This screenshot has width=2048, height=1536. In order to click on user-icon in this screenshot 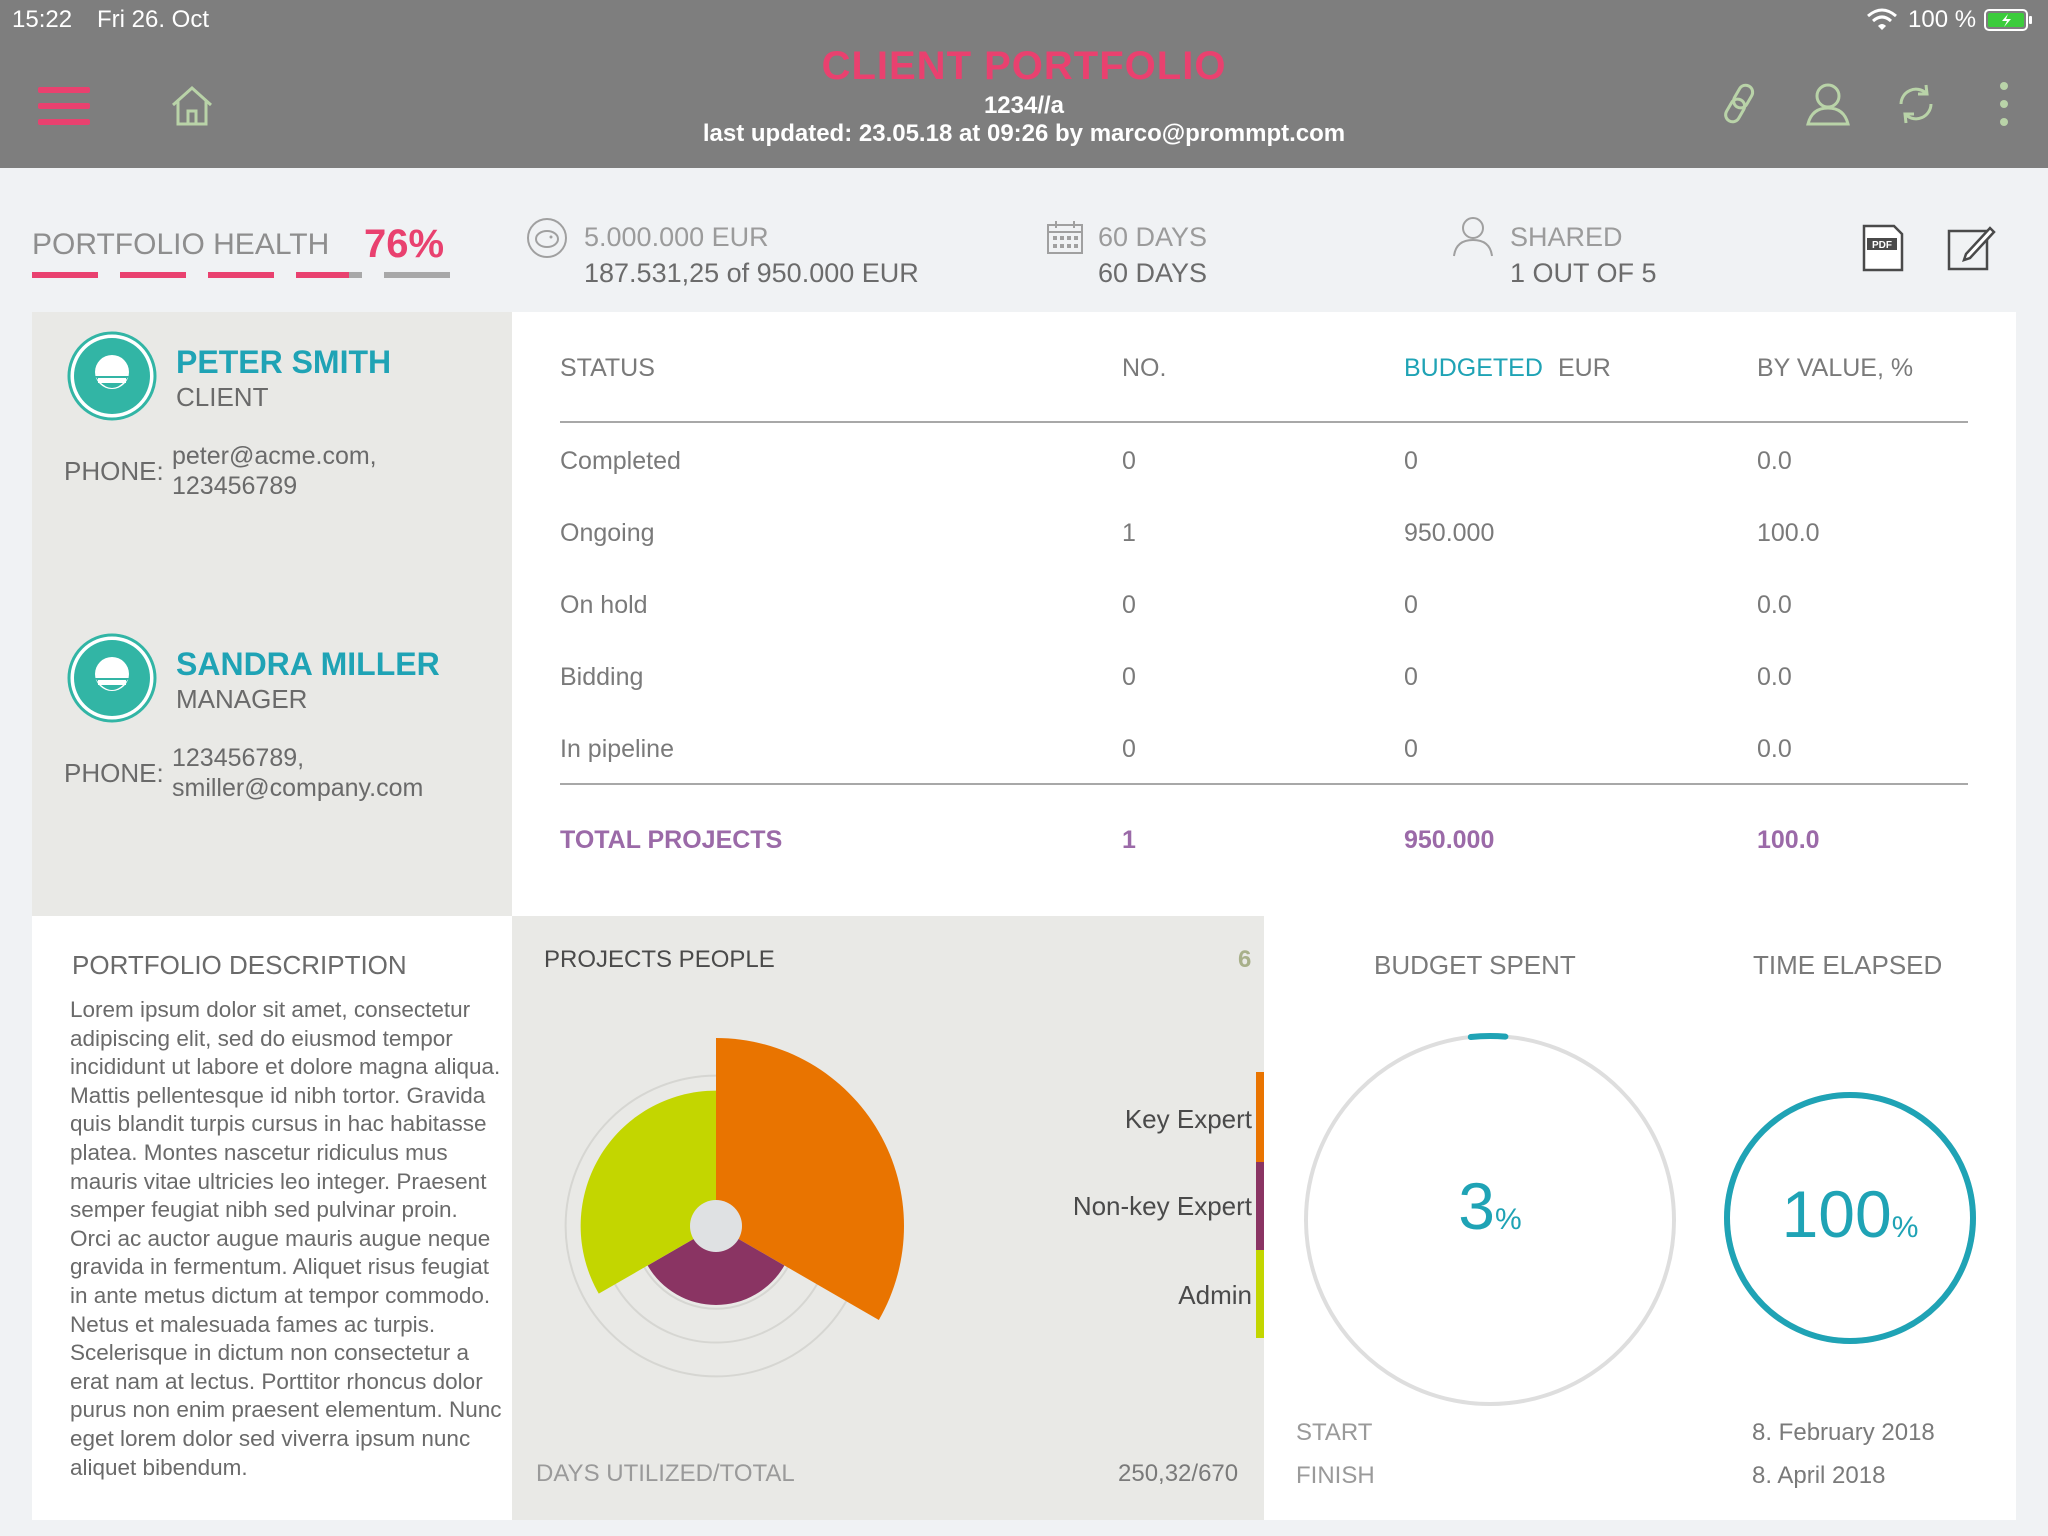, I will do `click(1828, 104)`.